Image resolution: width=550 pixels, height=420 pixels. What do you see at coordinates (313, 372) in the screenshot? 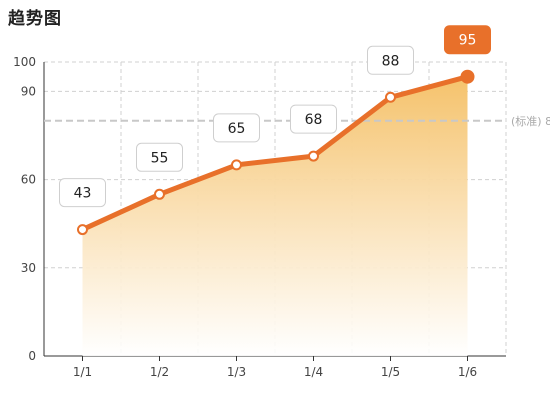
I see `x-tick-label: 1/4` at bounding box center [313, 372].